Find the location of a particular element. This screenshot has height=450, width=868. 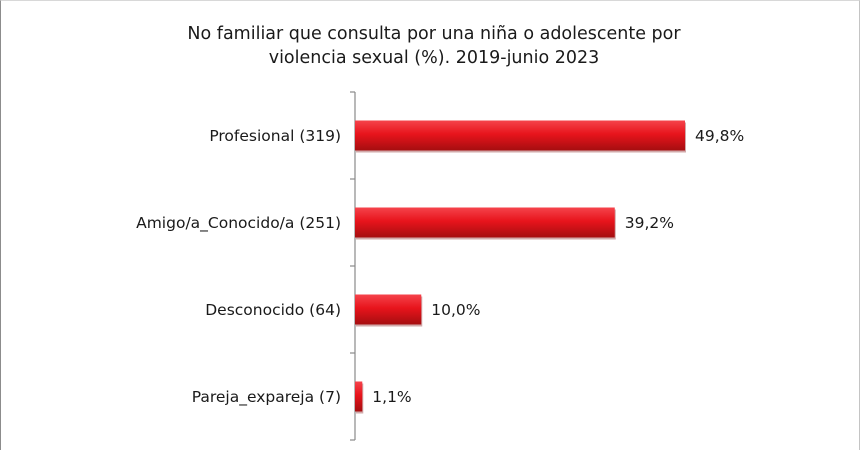

data-label: 49,8% is located at coordinates (719, 136).